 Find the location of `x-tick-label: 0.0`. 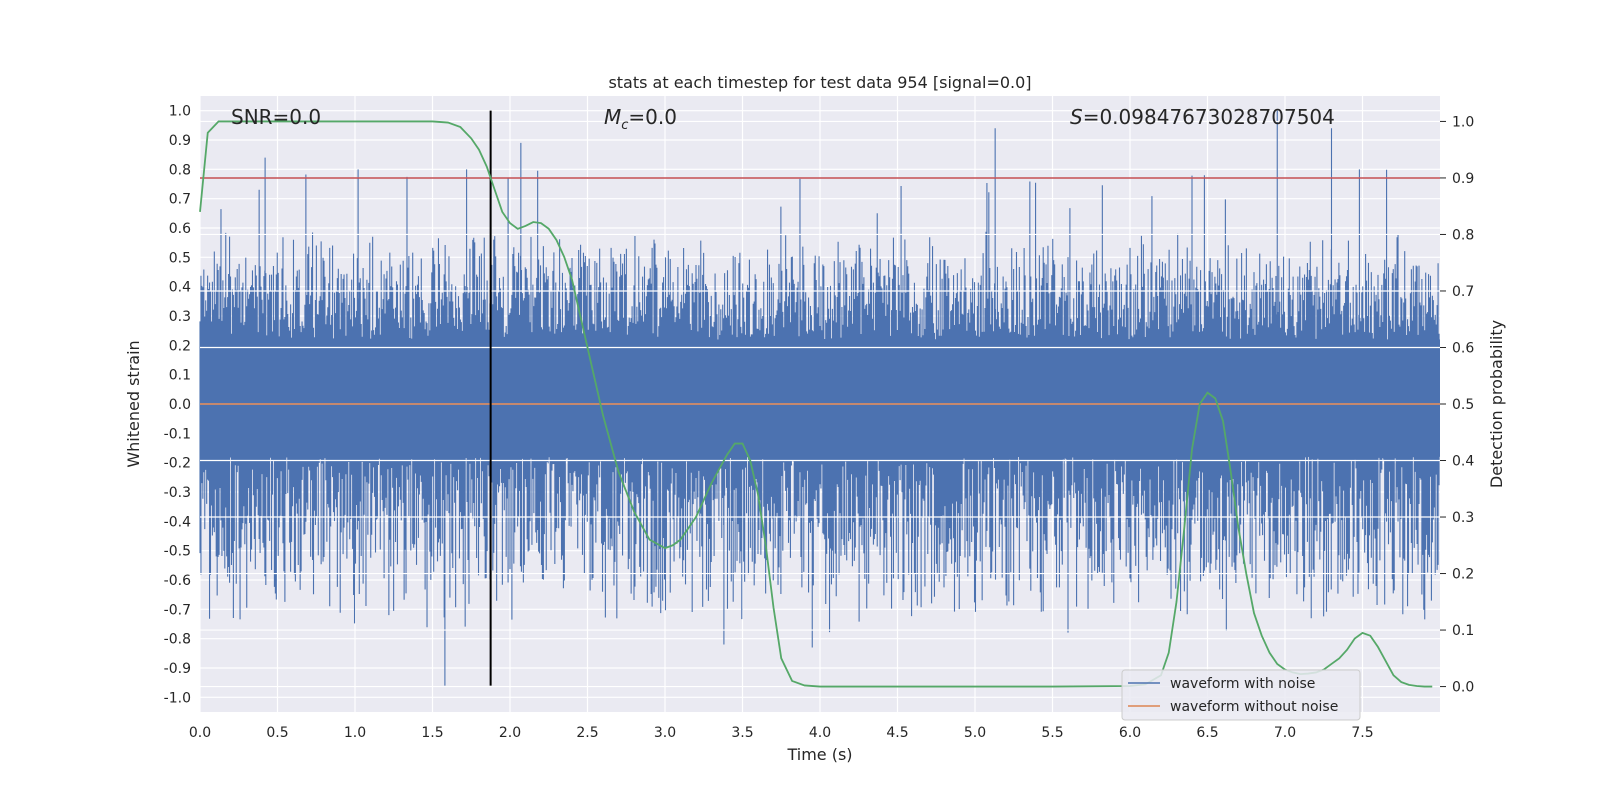

x-tick-label: 0.0 is located at coordinates (200, 733).